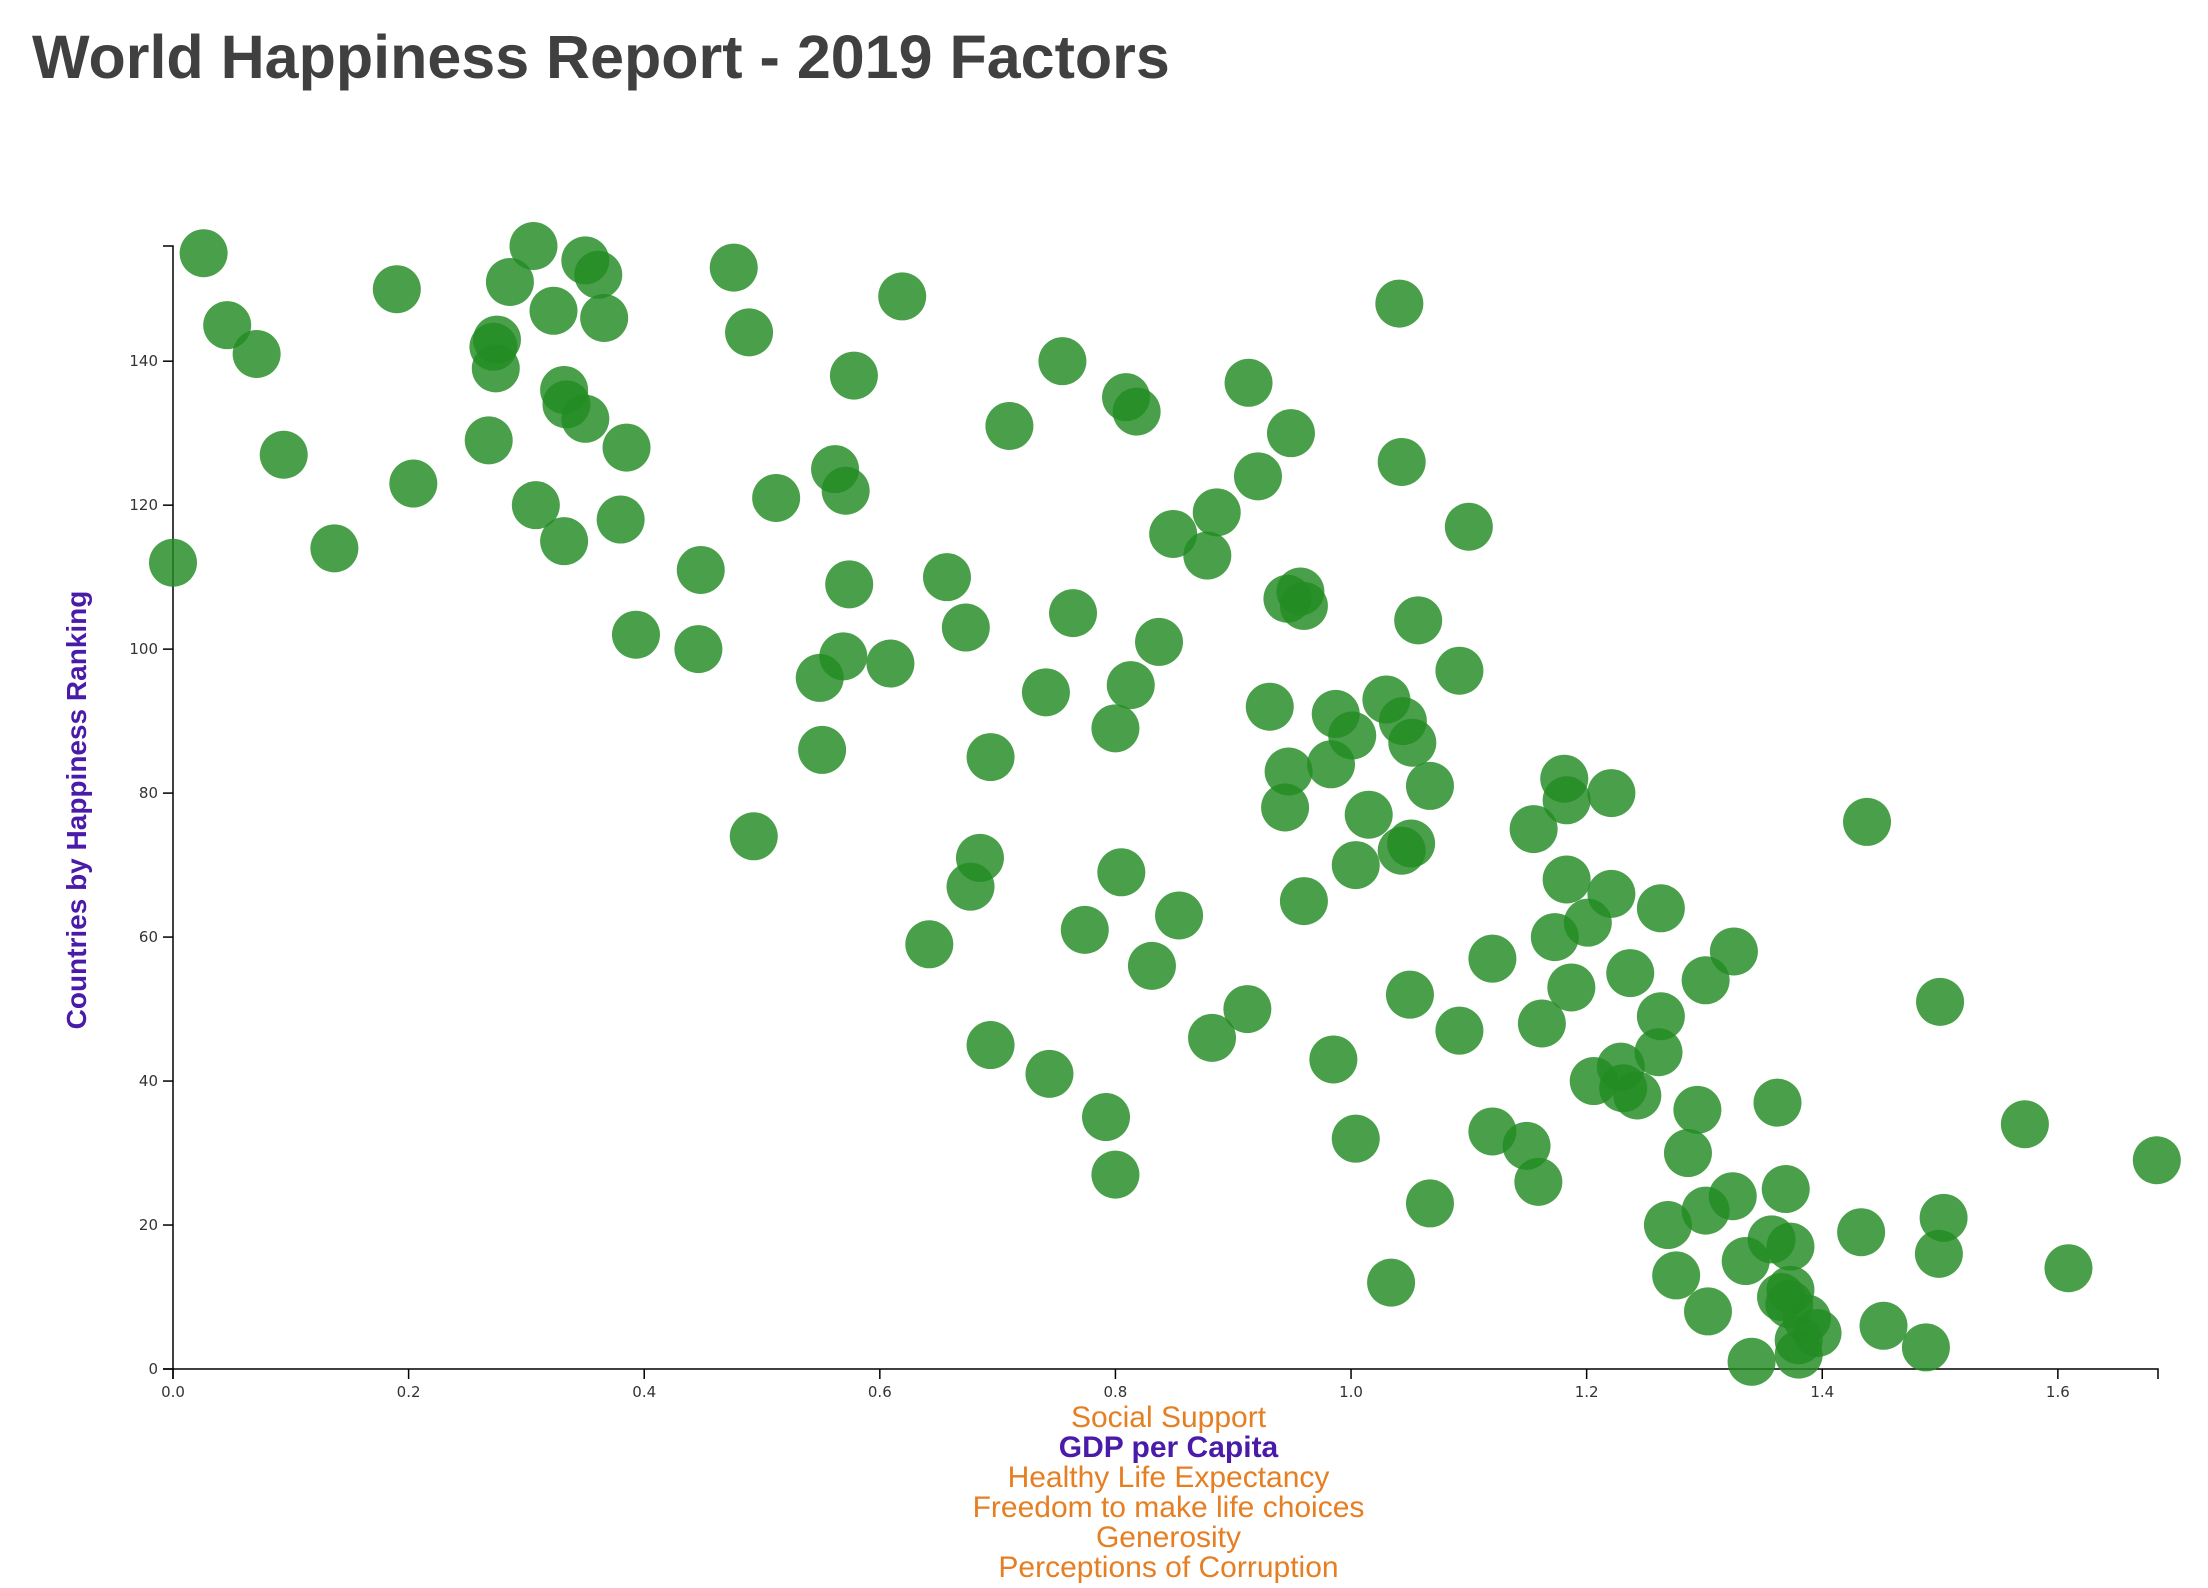 The height and width of the screenshot is (1588, 2208). What do you see at coordinates (1168, 1477) in the screenshot?
I see `x-axis-option: Healthy Life Expectancy` at bounding box center [1168, 1477].